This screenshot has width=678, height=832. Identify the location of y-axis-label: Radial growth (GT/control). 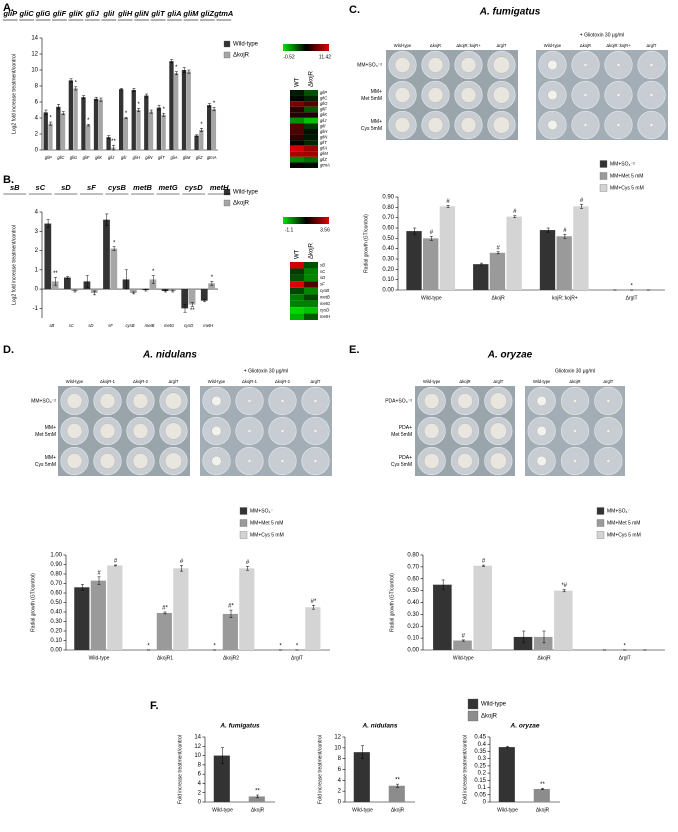
(33, 602).